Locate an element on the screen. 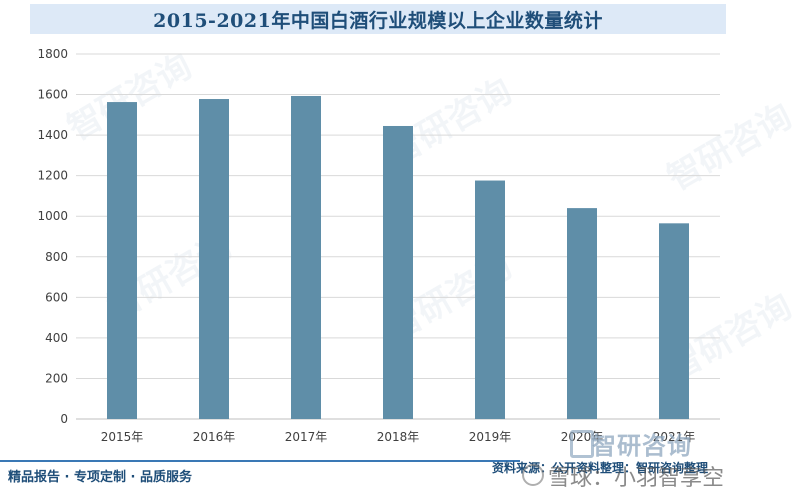  footer-divider is located at coordinates (260, 461).